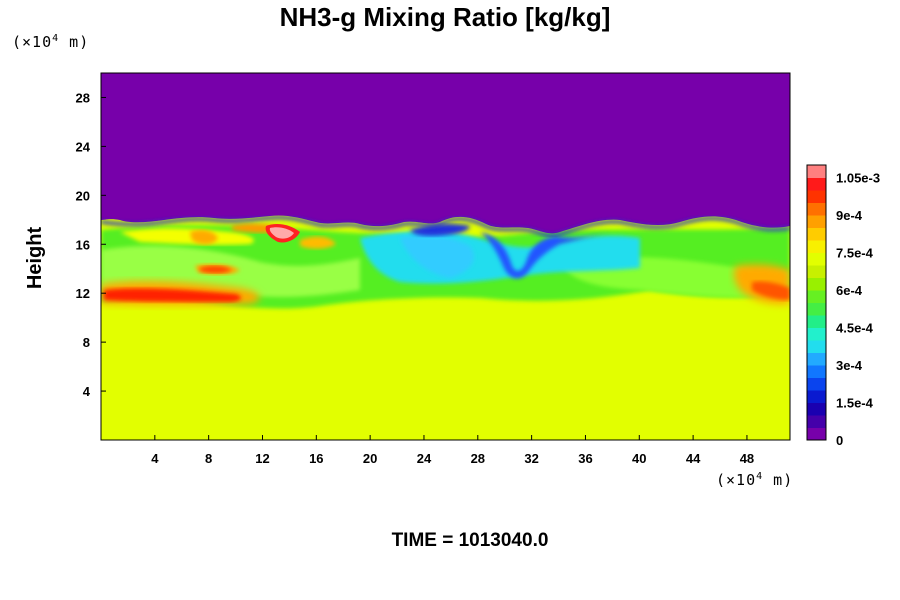 This screenshot has height=600, width=900. What do you see at coordinates (424, 458) in the screenshot?
I see `x-tick-label: 24` at bounding box center [424, 458].